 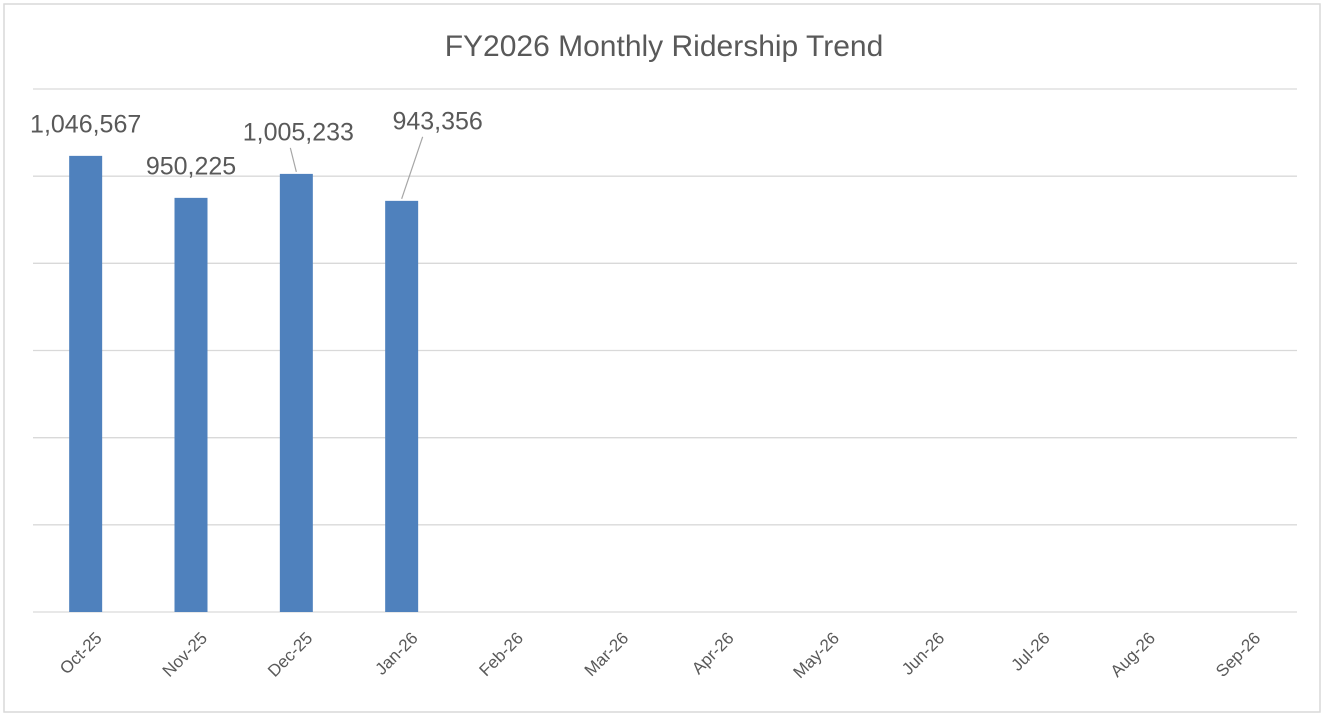 What do you see at coordinates (437, 121) in the screenshot?
I see `data-label: 943,356` at bounding box center [437, 121].